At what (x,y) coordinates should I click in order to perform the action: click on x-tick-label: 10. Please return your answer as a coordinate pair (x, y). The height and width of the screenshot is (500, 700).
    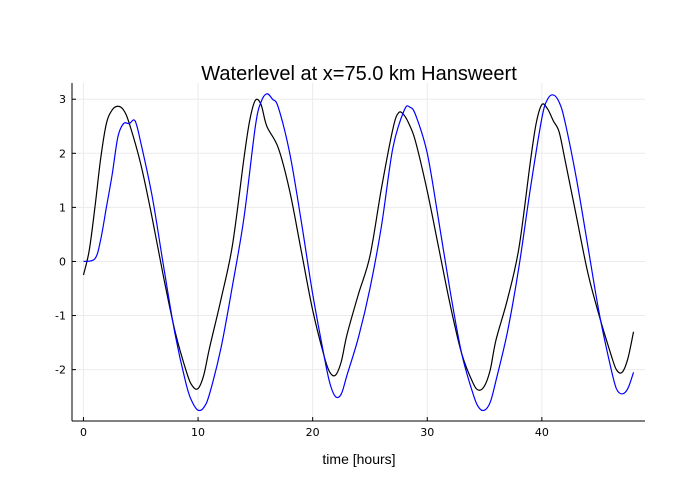
    Looking at the image, I should click on (198, 432).